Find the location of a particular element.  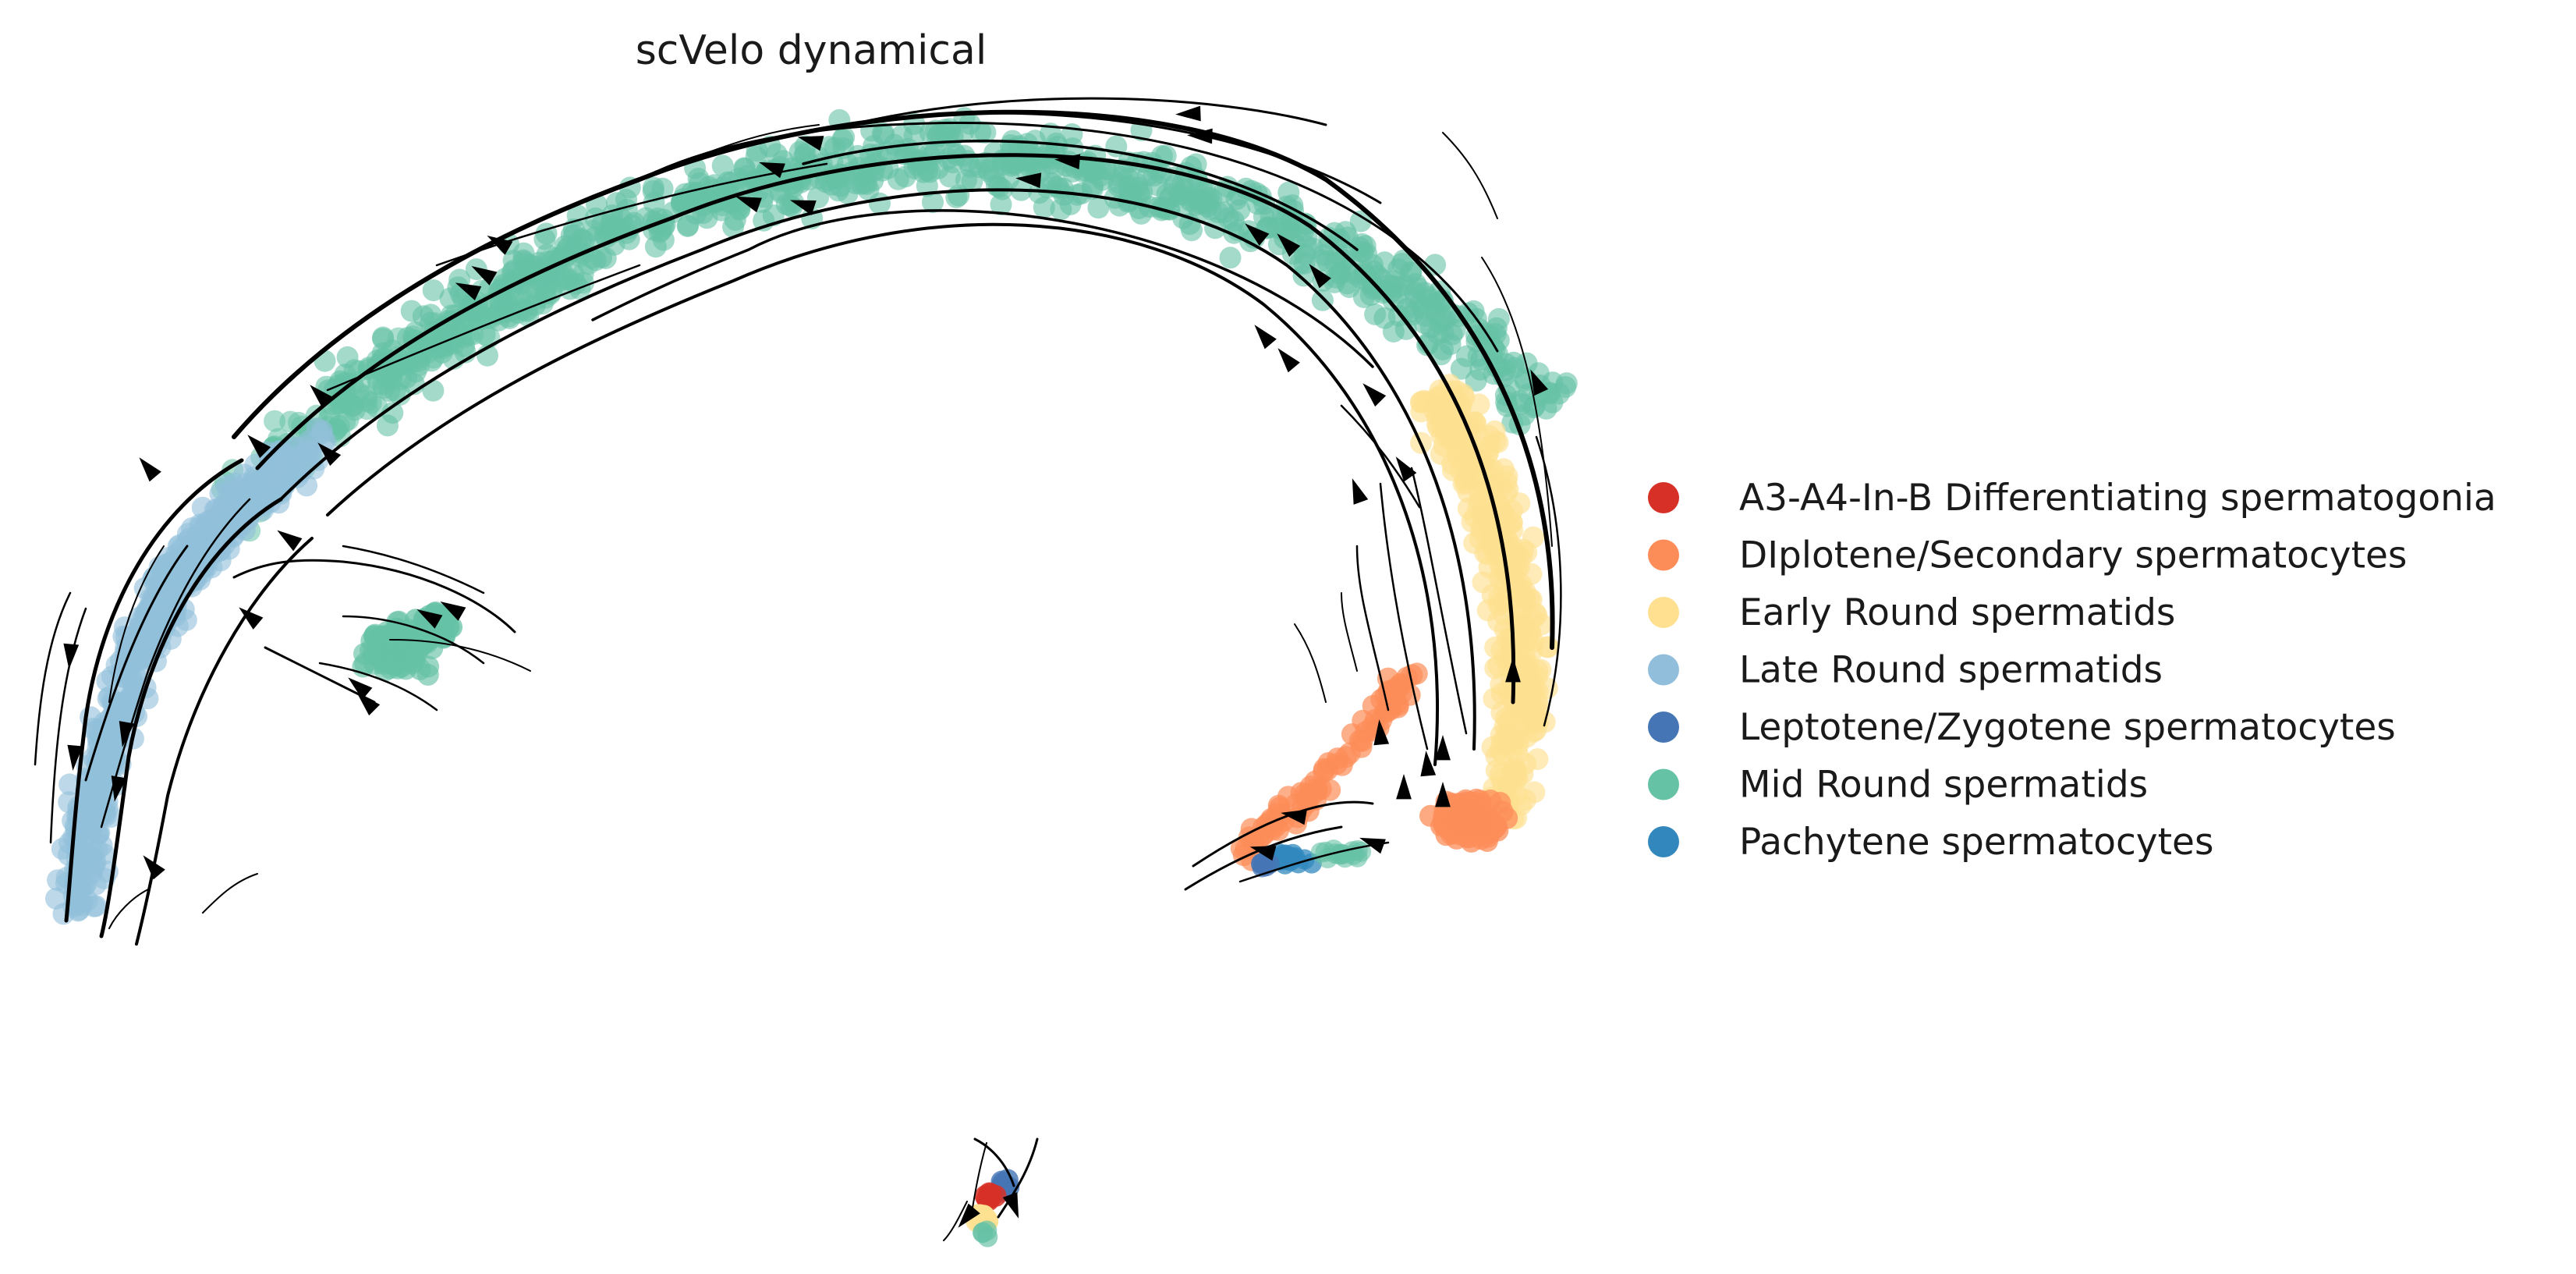

legend-item: DIplotene/Secondary spermatocytes is located at coordinates (2028, 555).